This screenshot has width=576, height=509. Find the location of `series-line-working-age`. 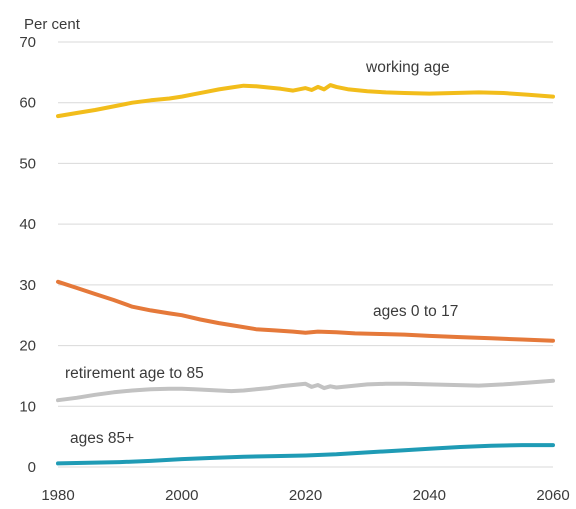

series-line-working-age is located at coordinates (305, 101).